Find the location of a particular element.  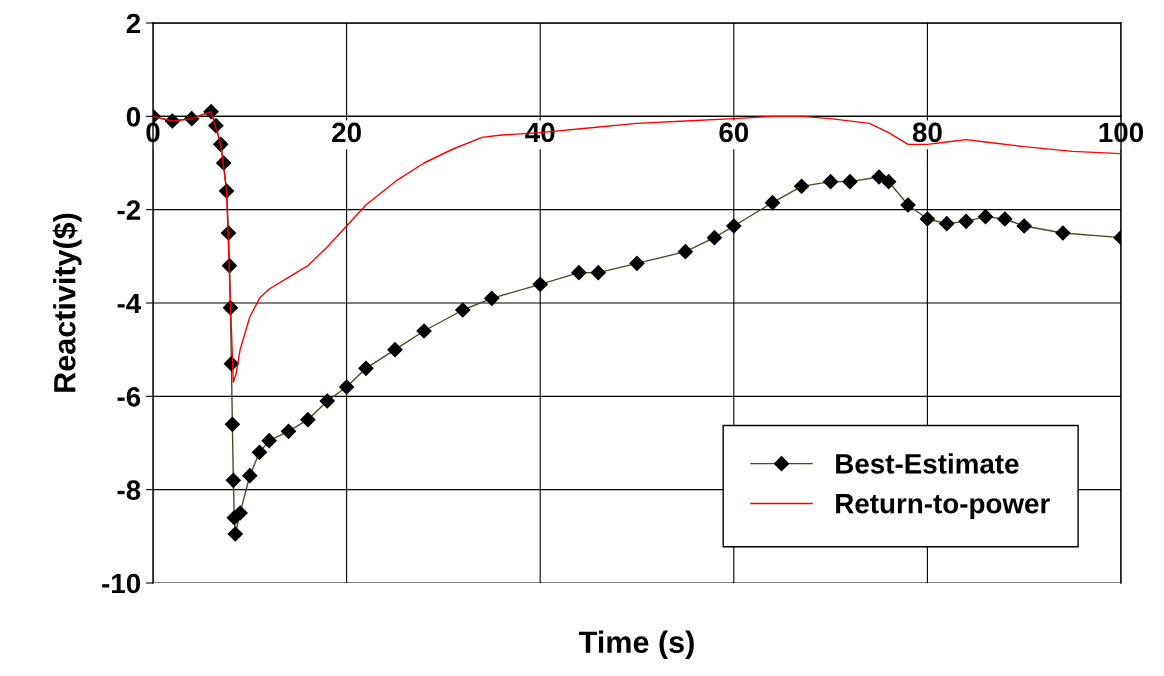

y-tick-label: -6 is located at coordinates (129, 397).